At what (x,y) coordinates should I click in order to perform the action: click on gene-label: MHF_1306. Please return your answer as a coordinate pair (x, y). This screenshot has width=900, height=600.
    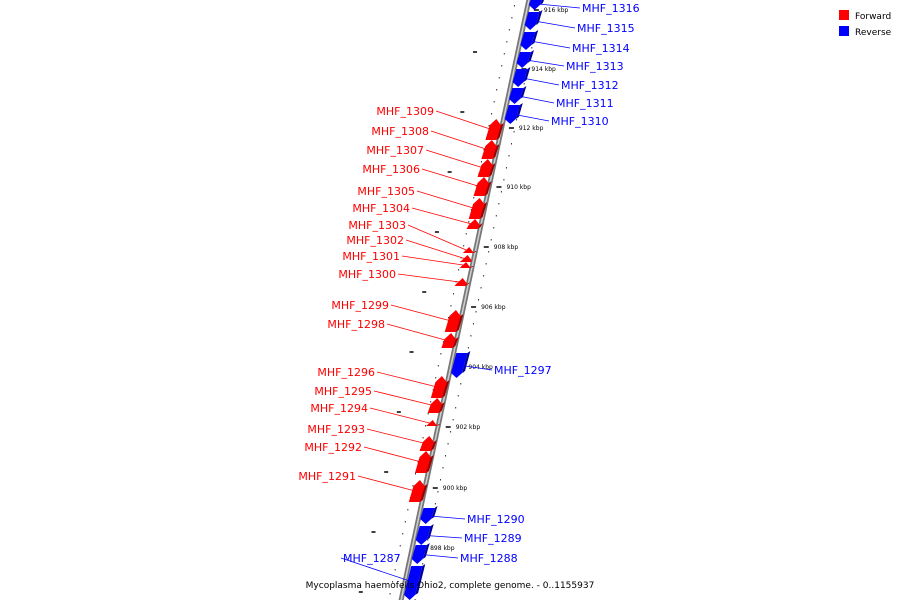
    Looking at the image, I should click on (391, 169).